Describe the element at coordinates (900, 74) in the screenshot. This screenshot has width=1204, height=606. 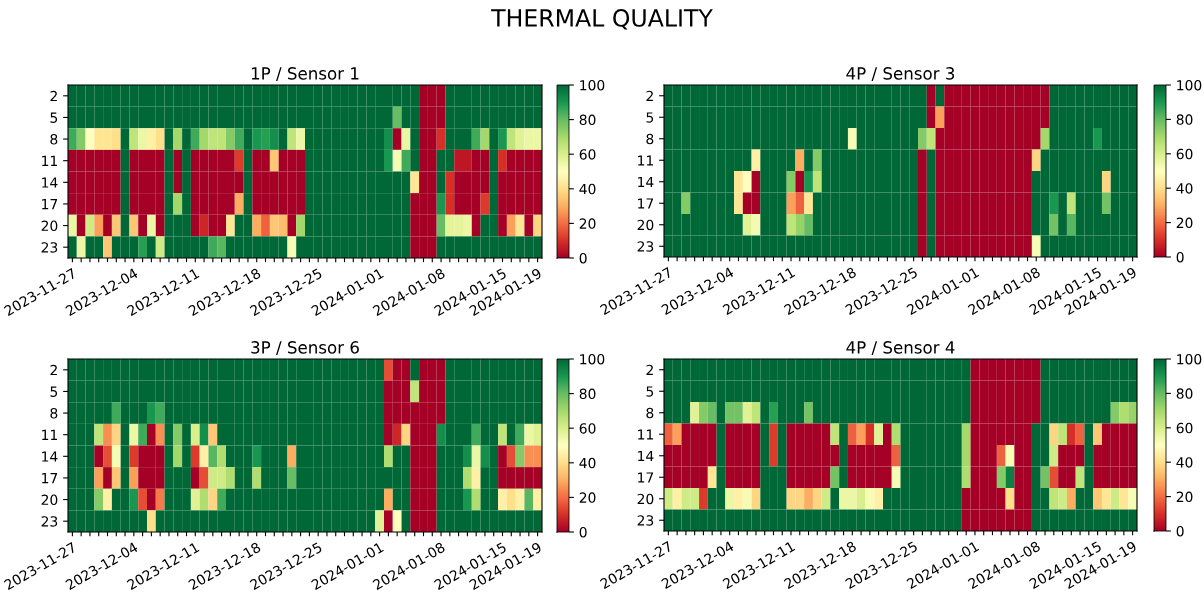
I see `chart-title: 4P / Sensor 3` at that location.